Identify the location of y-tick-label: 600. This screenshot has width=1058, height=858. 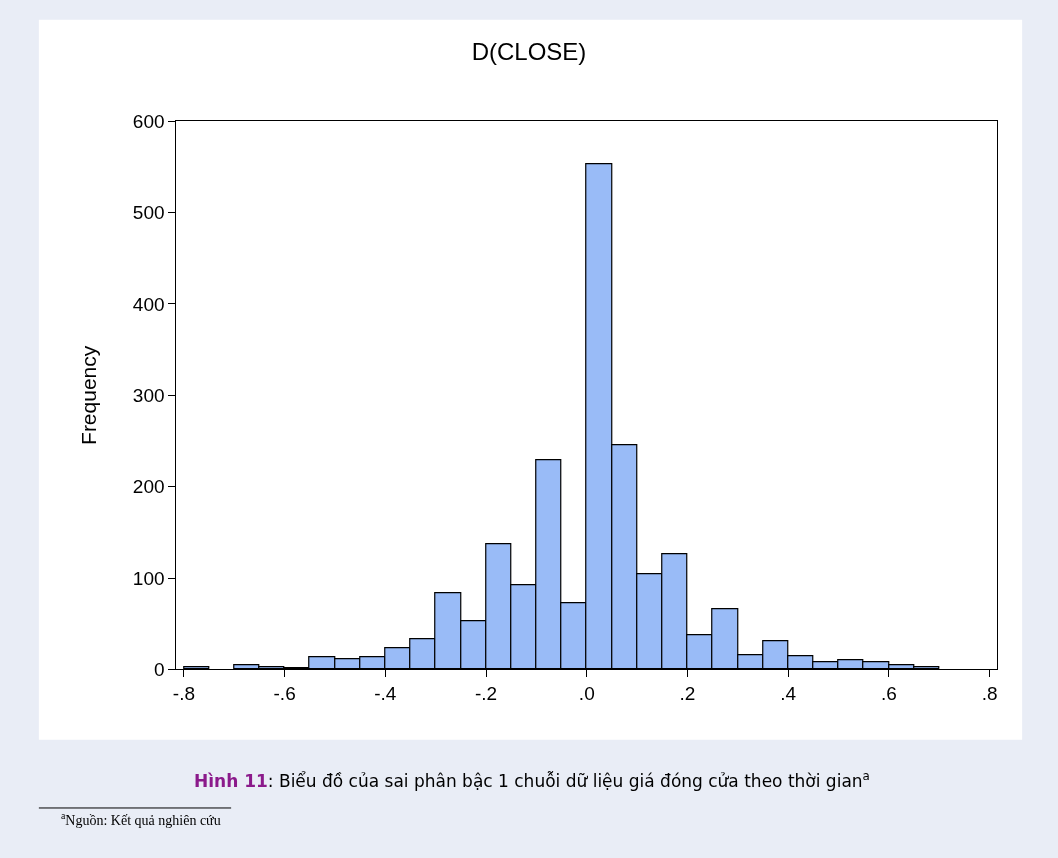
(148, 121).